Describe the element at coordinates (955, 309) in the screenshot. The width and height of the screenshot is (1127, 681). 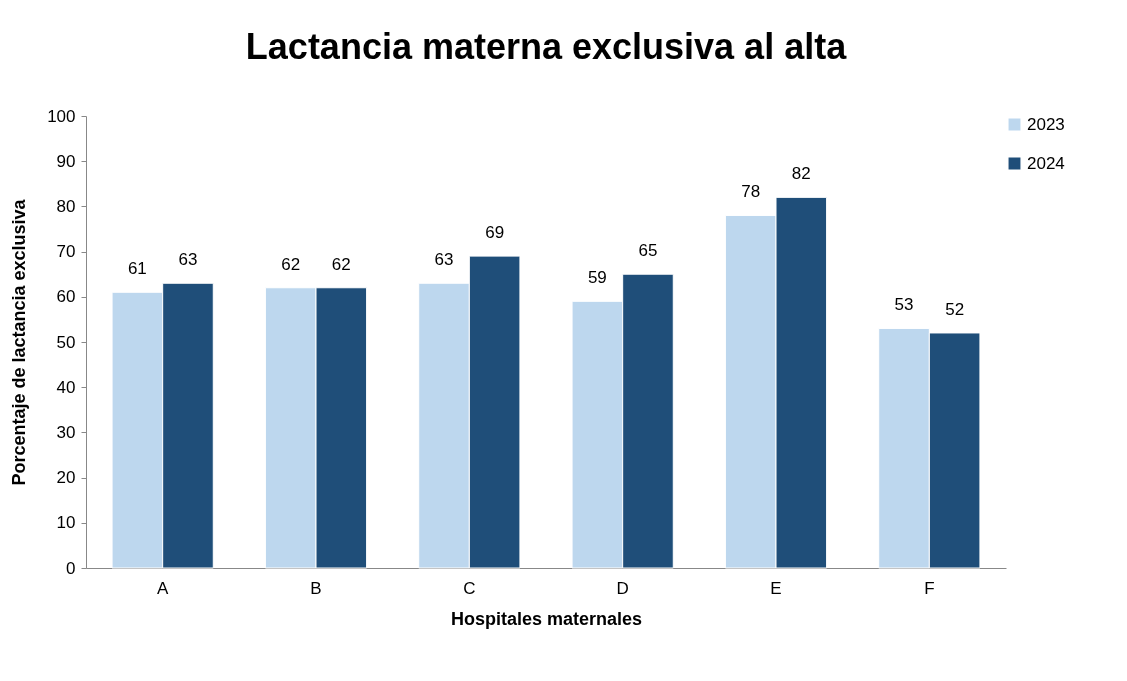
I see `data-label: 52` at that location.